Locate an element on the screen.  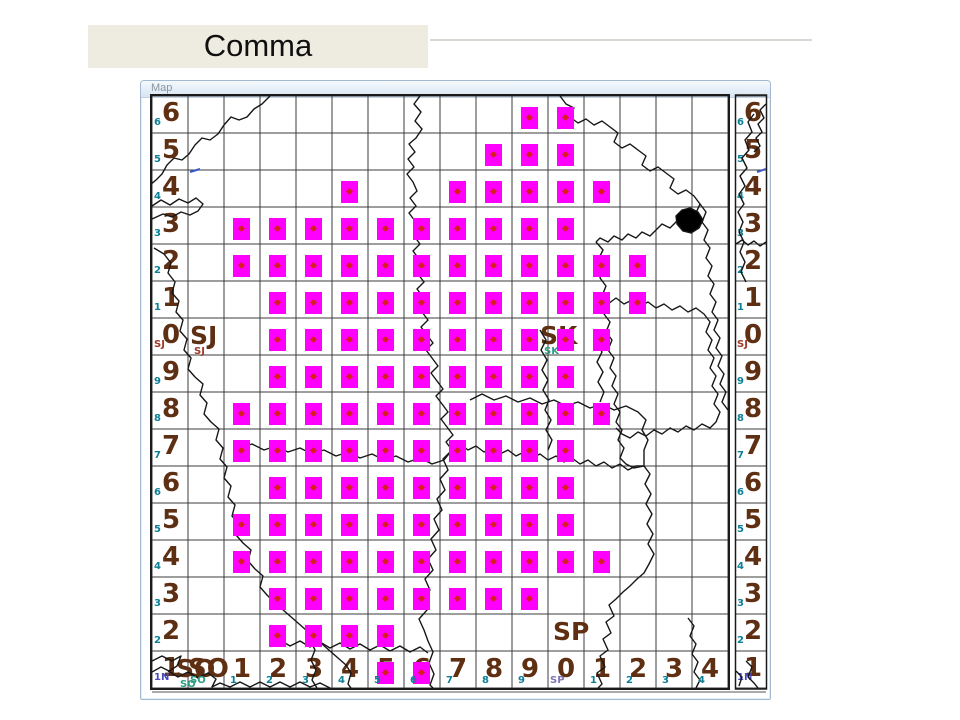
window-title: Map is located at coordinates (162, 88).